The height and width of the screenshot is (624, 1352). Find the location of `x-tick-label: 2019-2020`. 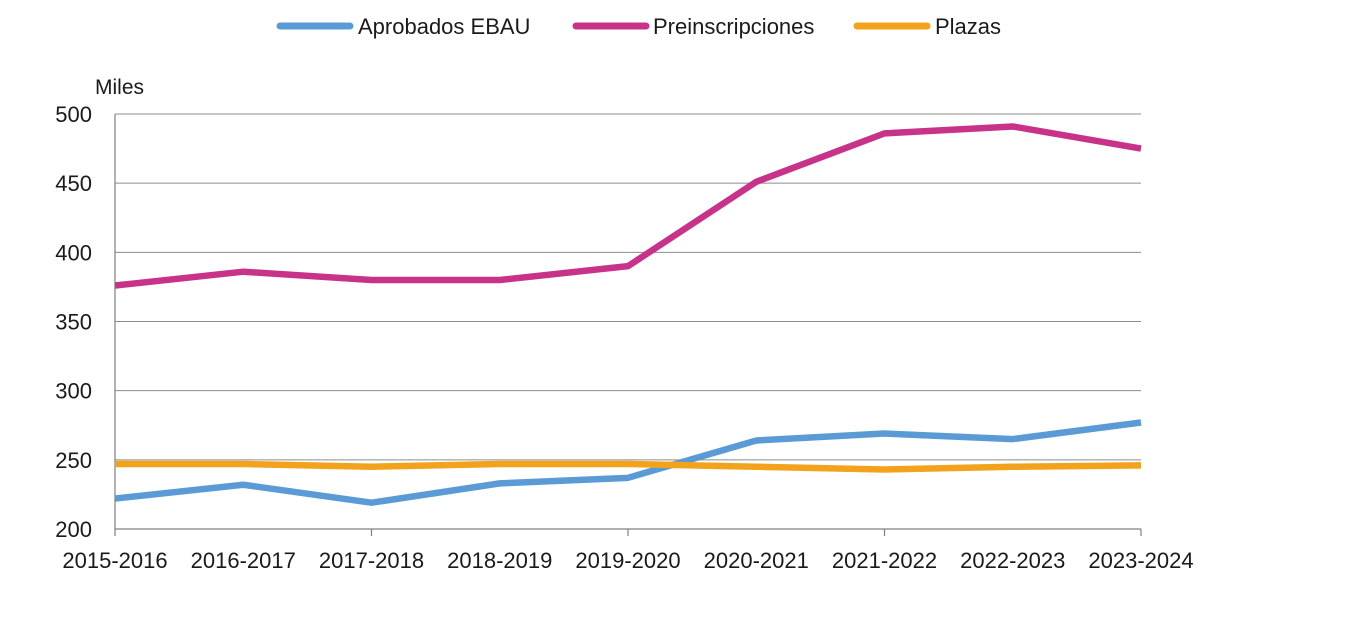

x-tick-label: 2019-2020 is located at coordinates (627, 560).